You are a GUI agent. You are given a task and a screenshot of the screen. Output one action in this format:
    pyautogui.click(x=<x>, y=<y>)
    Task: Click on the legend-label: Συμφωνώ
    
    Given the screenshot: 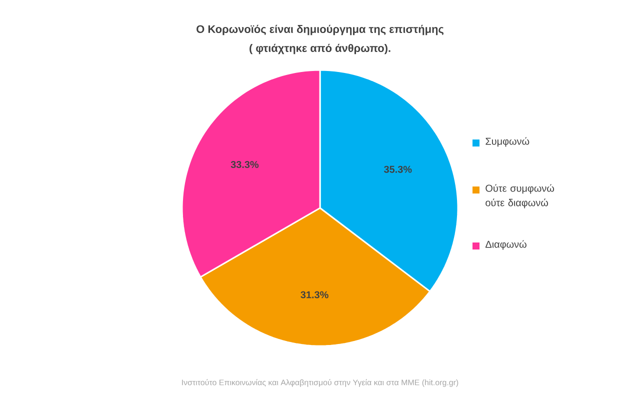 What is the action you would take?
    pyautogui.click(x=508, y=142)
    